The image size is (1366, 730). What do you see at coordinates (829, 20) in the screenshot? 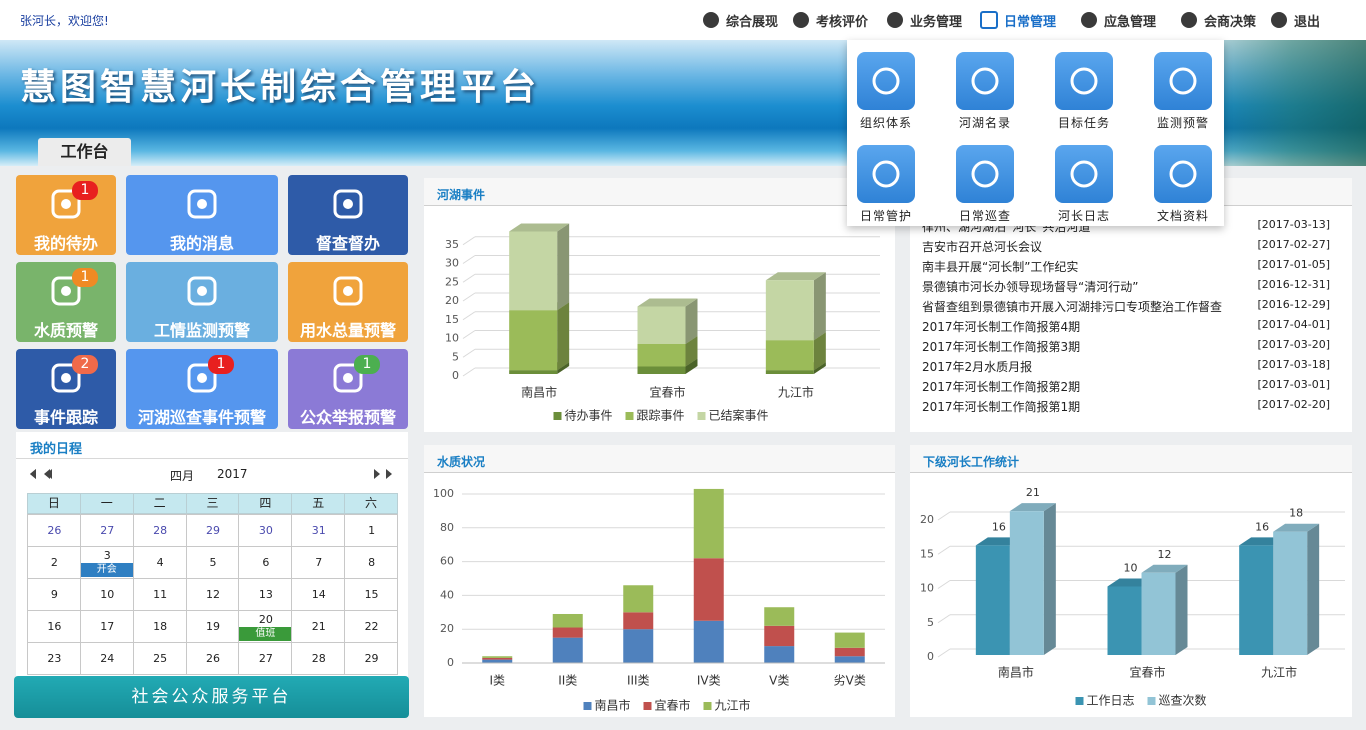
I see `nav-item: 考核评价` at bounding box center [829, 20].